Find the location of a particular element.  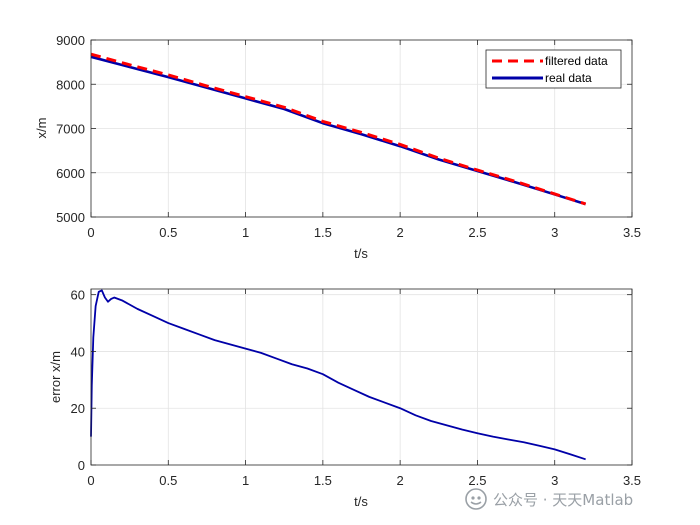

y-tick-label: 6000 is located at coordinates (70, 173).